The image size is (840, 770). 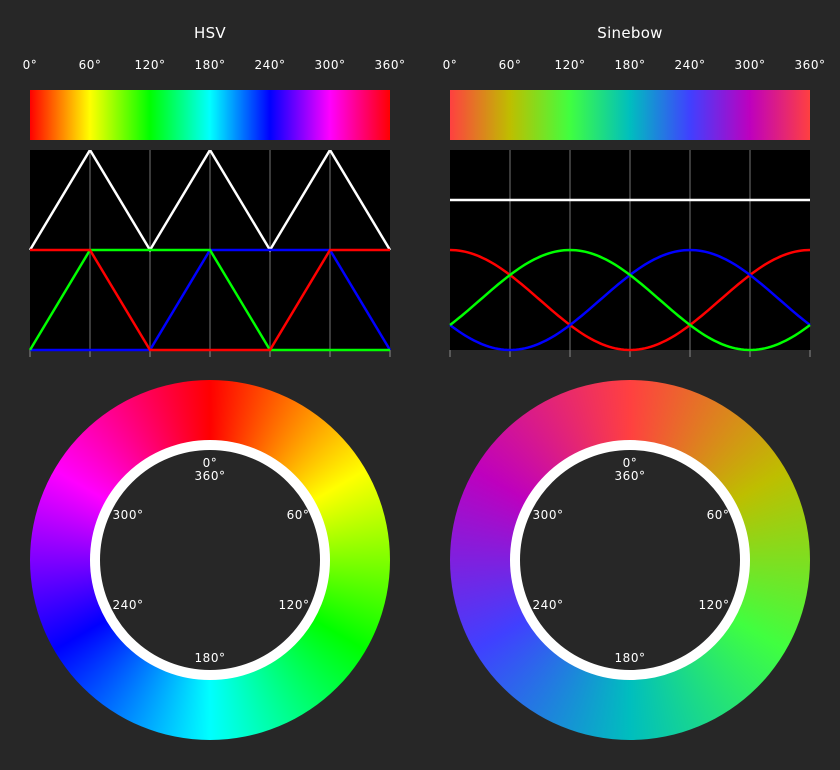 I want to click on panel-title: HSV, so click(x=210, y=33).